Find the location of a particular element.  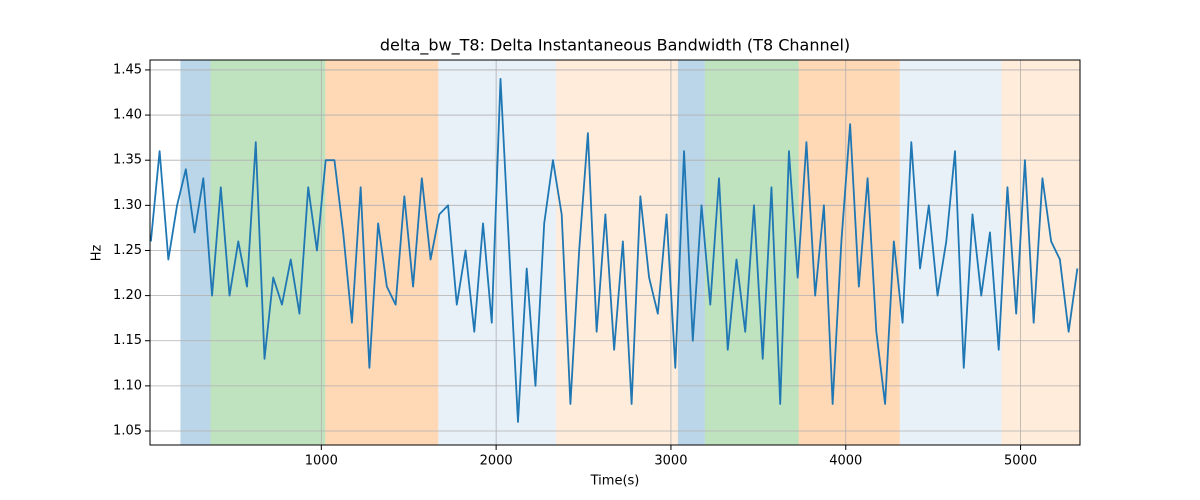

y-tick-label: 1.35 is located at coordinates (127, 160).